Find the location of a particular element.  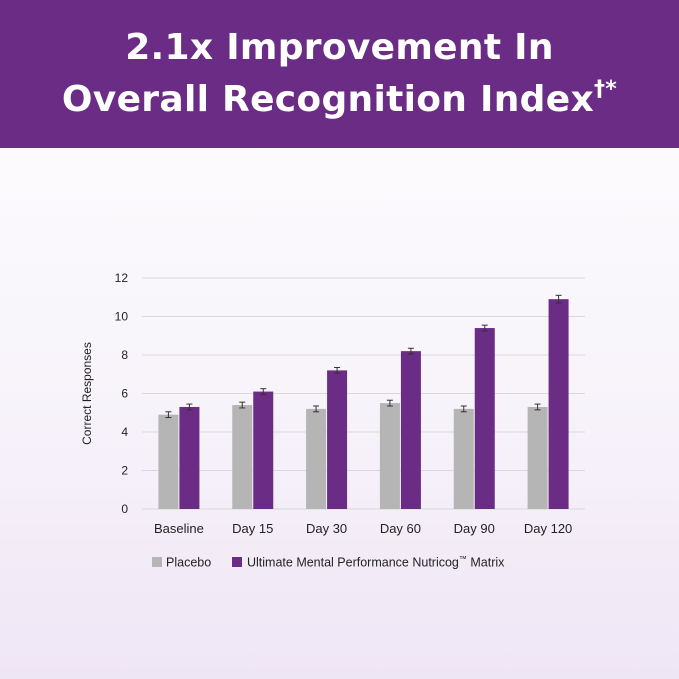

x-tick-labels: Baseline Day 15 Day 30 Day 60 Day 90 Day 120 is located at coordinates (363, 528).